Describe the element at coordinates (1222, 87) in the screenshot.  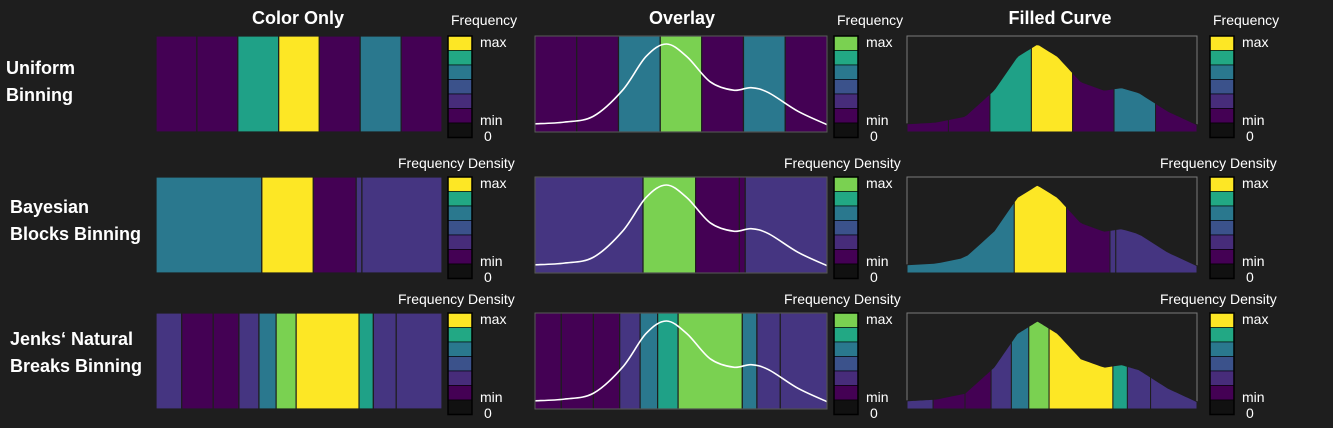
I see `legend-frame-r0-c2` at that location.